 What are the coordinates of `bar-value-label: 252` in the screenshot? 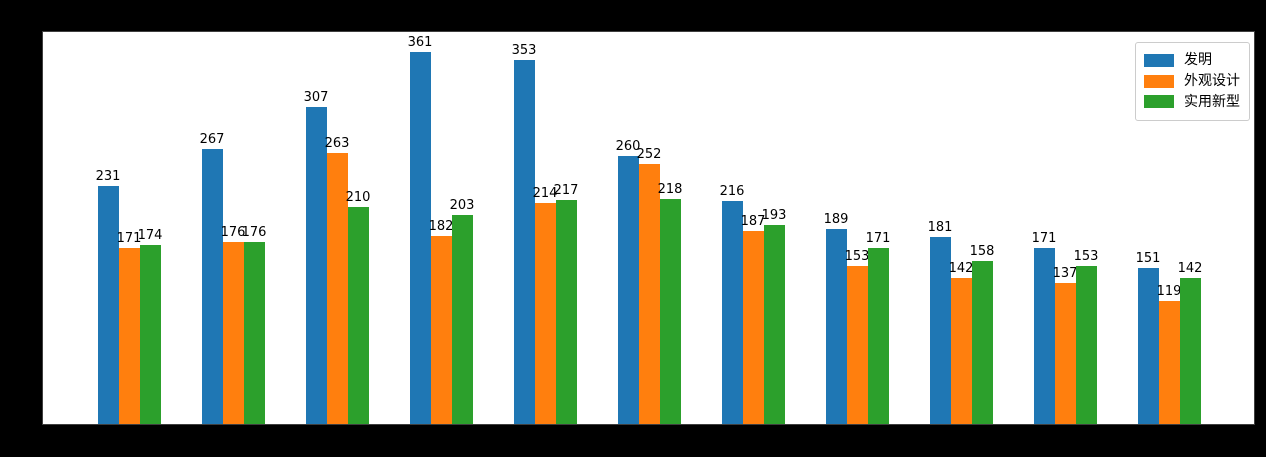 It's located at (649, 154).